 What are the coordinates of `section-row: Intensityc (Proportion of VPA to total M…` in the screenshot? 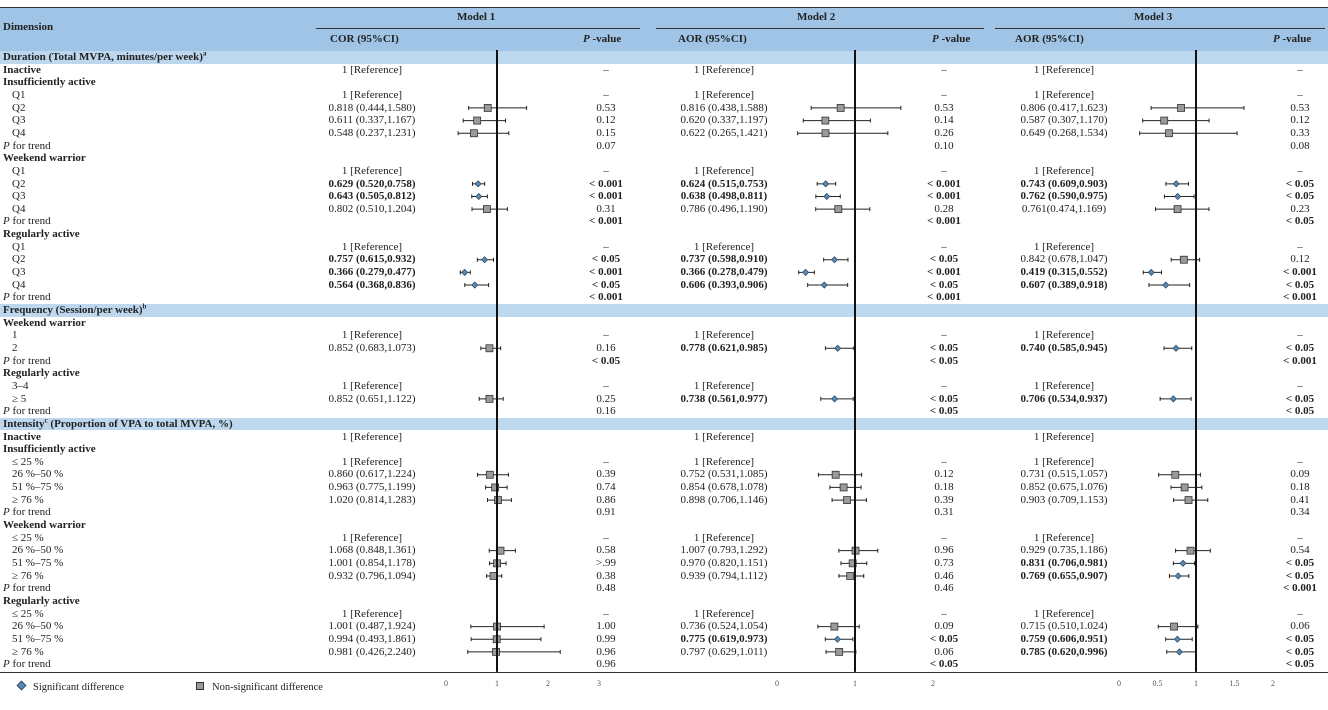 It's located at (664, 424).